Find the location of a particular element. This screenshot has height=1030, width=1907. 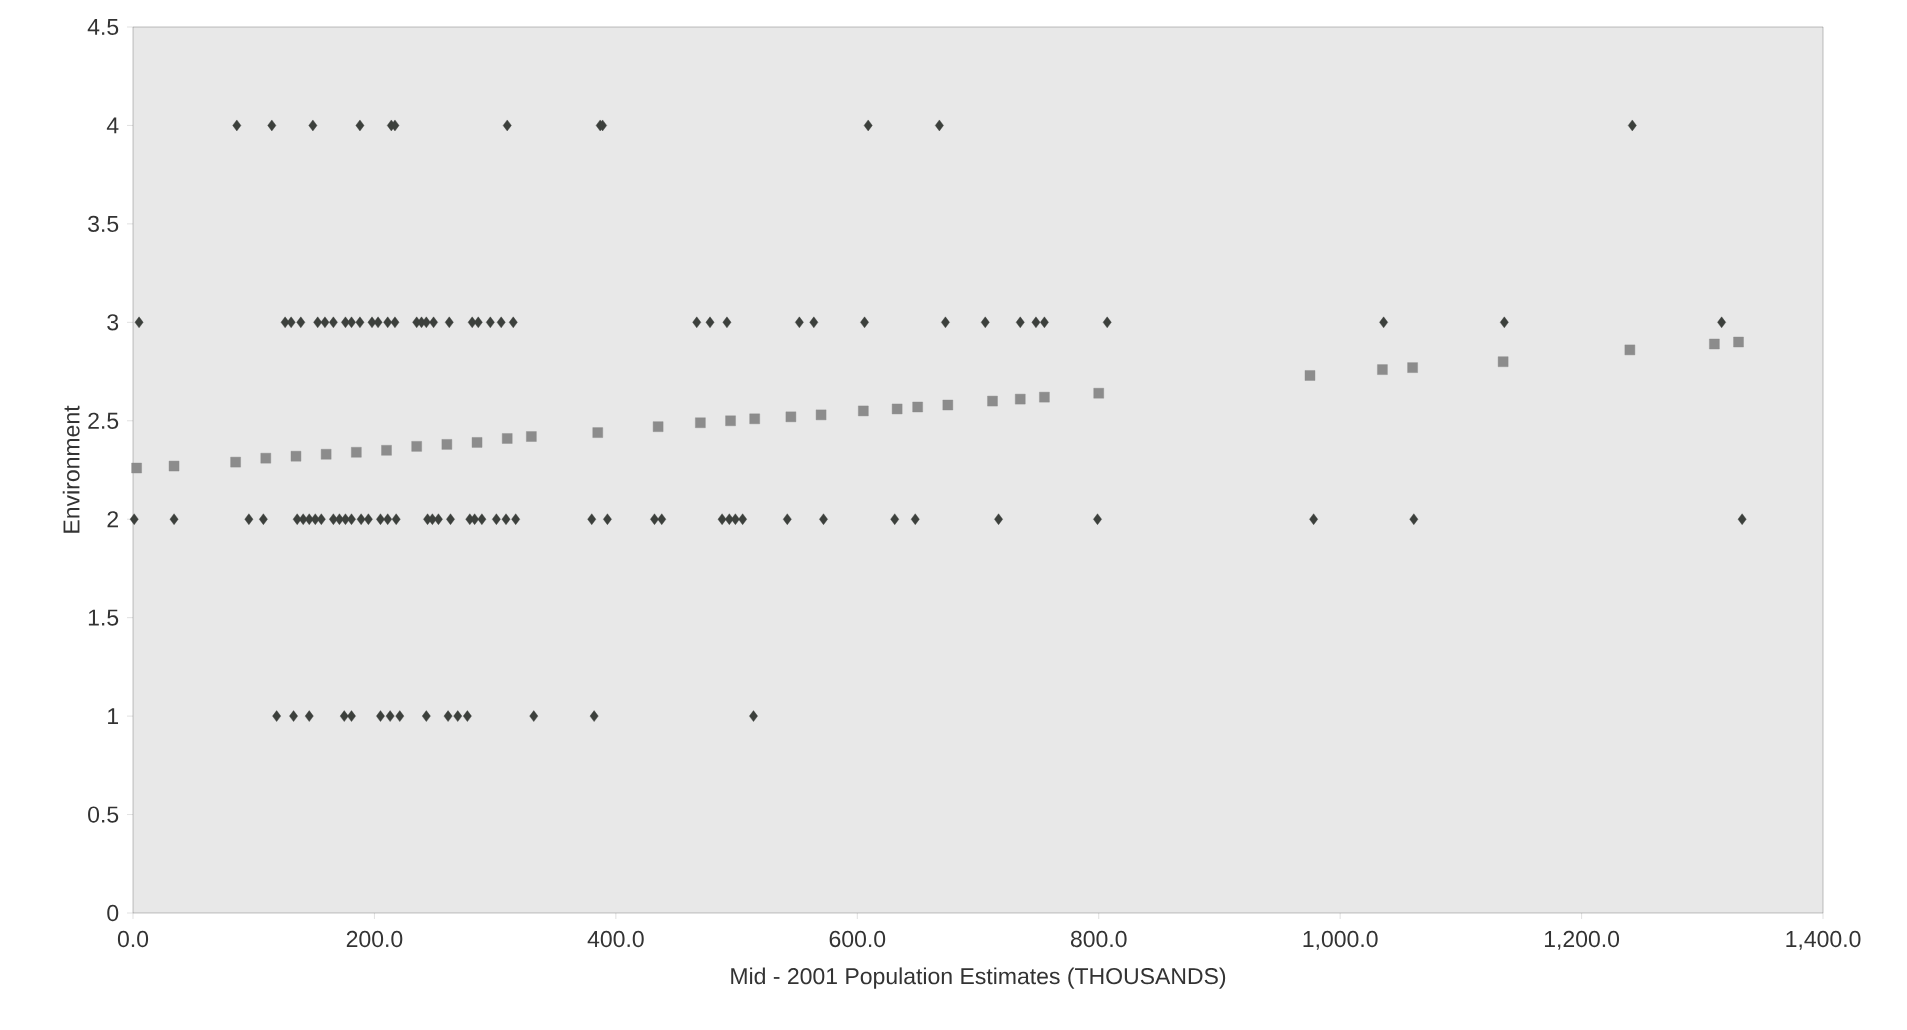

x-tick-label: 600.0 is located at coordinates (857, 939).